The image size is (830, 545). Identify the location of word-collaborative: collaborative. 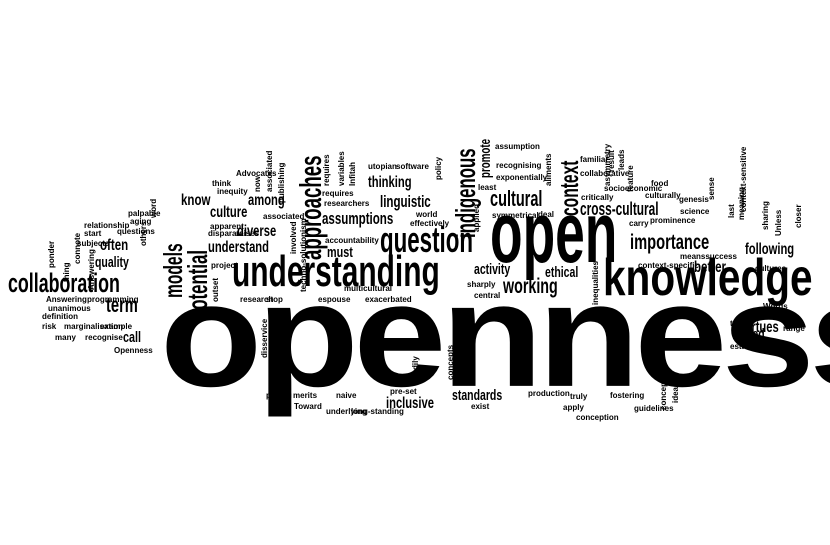
(605, 173).